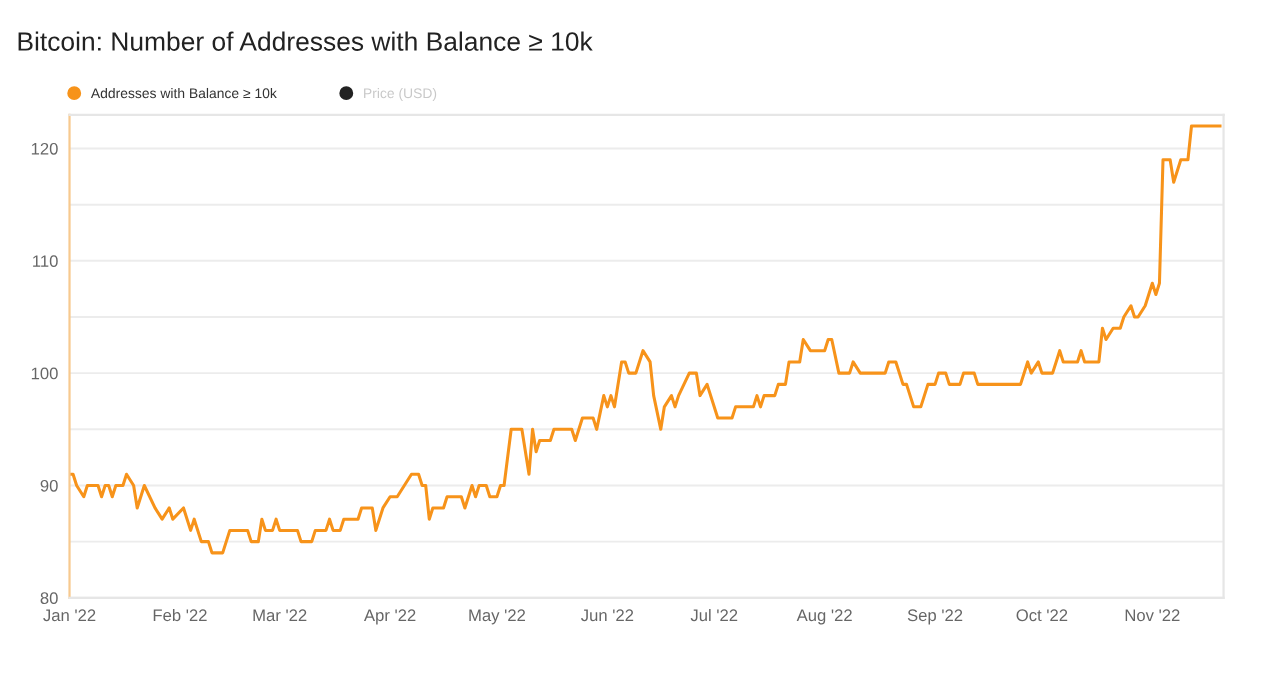 This screenshot has width=1264, height=700. I want to click on x-tick-label: Mar '22, so click(280, 615).